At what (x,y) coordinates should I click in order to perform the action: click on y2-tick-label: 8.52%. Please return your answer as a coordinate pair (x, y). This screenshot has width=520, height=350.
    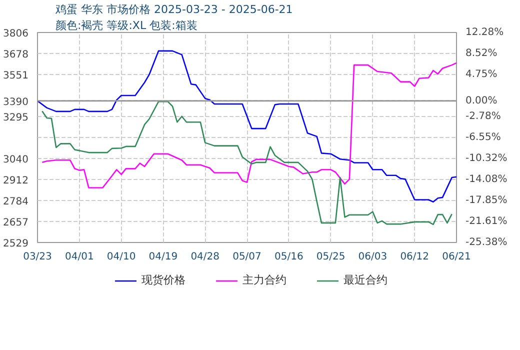
    Looking at the image, I should click on (482, 53).